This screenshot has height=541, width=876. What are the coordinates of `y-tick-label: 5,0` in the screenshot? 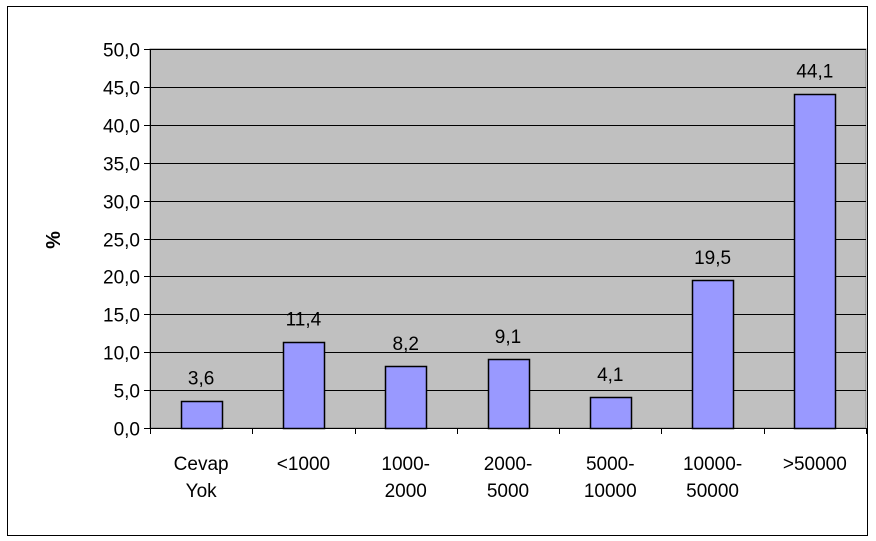 It's located at (127, 392).